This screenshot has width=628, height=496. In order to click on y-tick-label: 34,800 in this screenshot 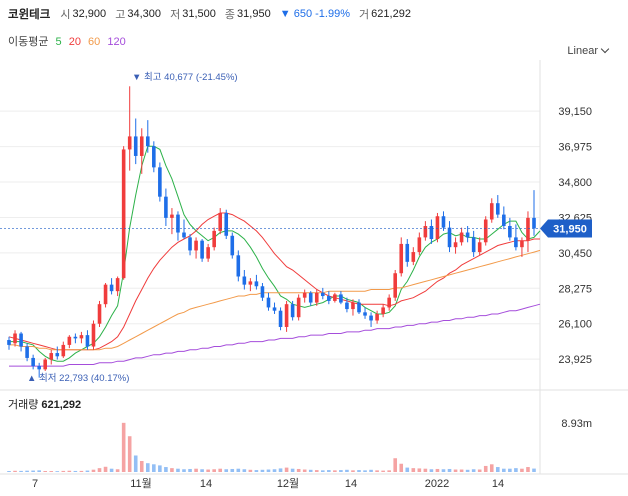, I will do `click(575, 183)`.